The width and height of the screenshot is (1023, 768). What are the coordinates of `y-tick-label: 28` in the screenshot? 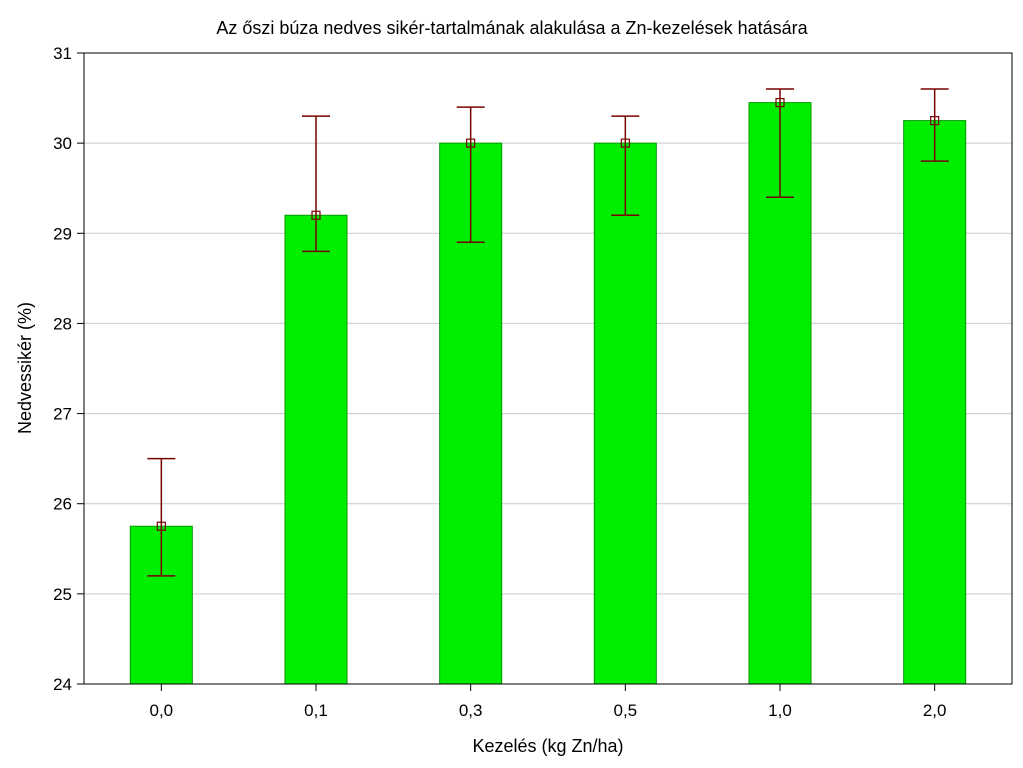 It's located at (62, 323).